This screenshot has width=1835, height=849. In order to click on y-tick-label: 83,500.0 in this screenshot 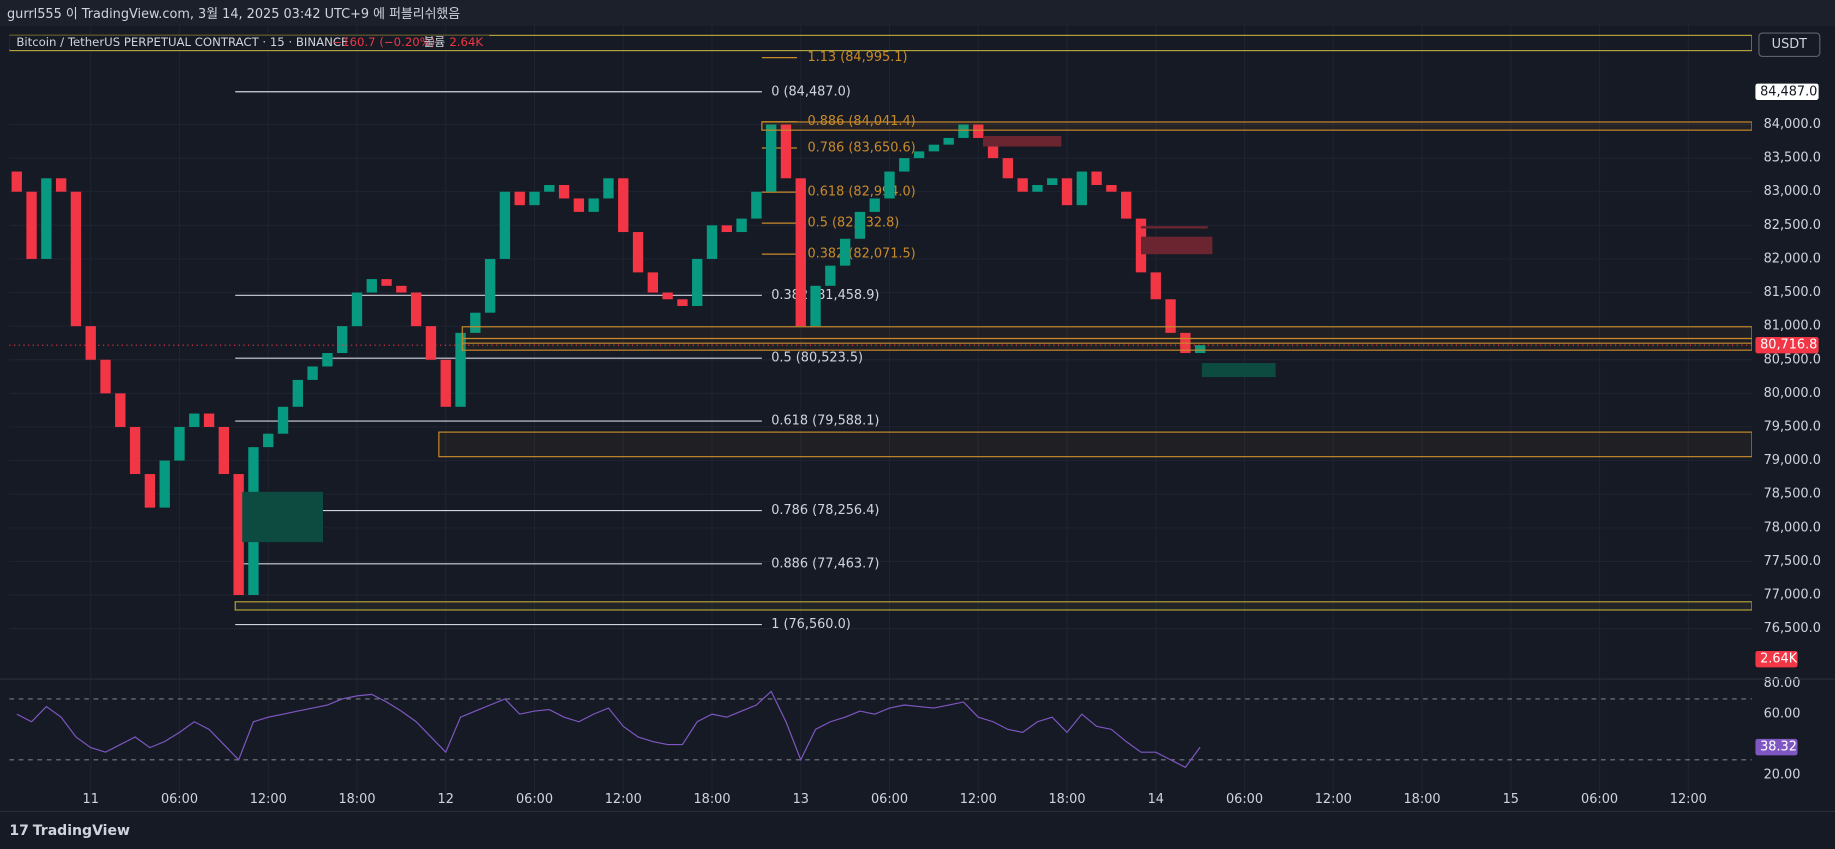, I will do `click(1792, 158)`.